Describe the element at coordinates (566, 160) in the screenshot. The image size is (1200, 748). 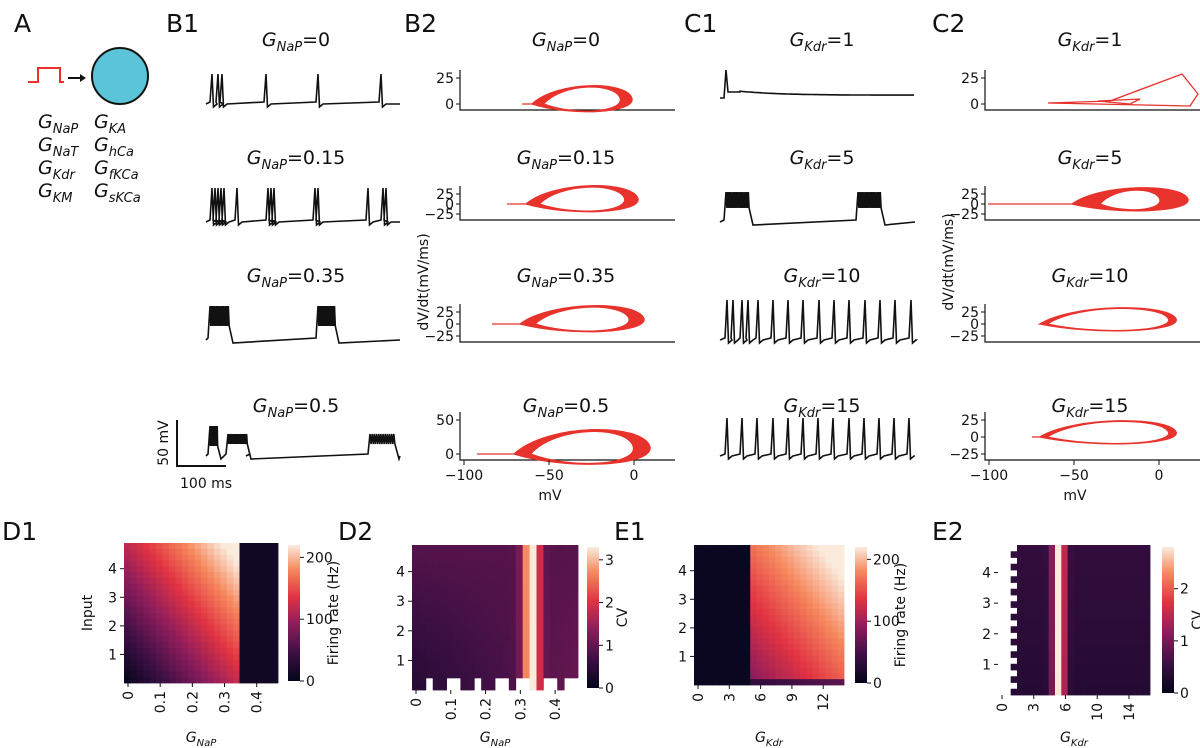
I see `b2-title-1: GNaP=0.15` at that location.